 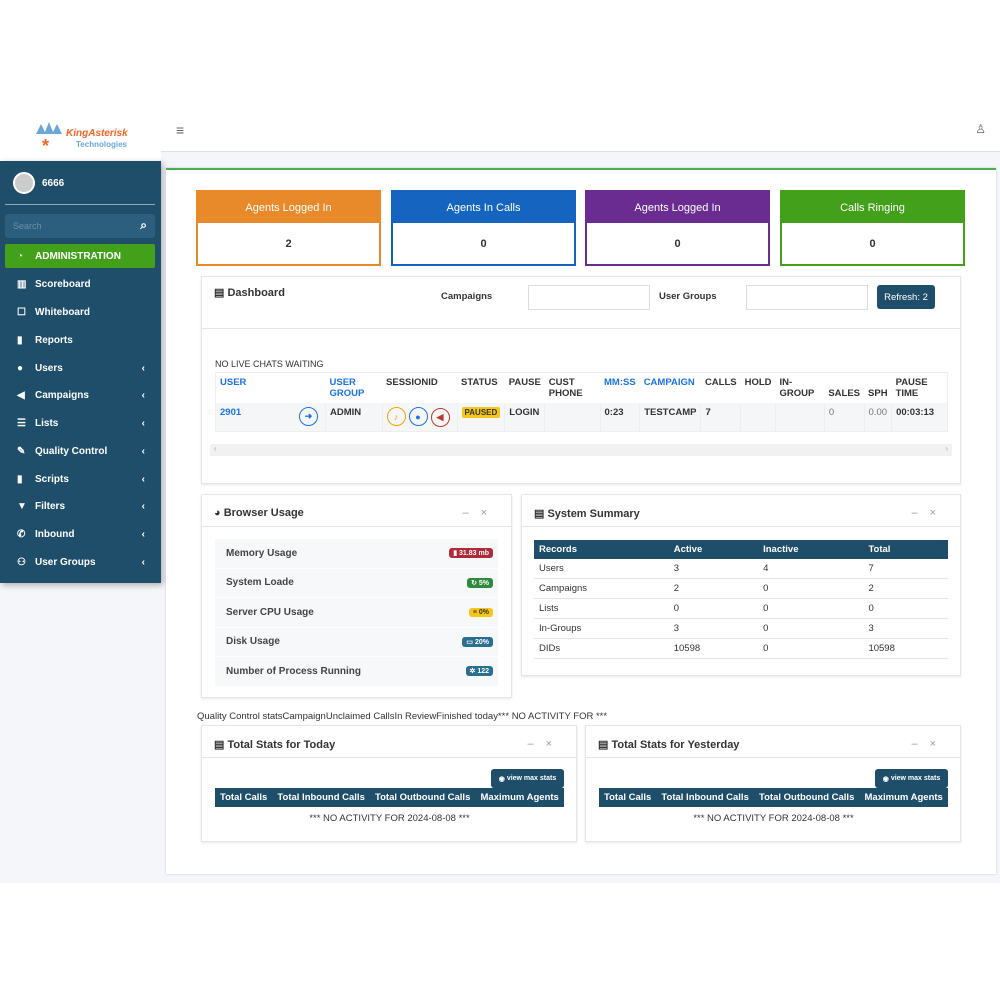 I want to click on sidebar-item-administration: ◔ ADMINISTRATION, so click(x=80, y=256).